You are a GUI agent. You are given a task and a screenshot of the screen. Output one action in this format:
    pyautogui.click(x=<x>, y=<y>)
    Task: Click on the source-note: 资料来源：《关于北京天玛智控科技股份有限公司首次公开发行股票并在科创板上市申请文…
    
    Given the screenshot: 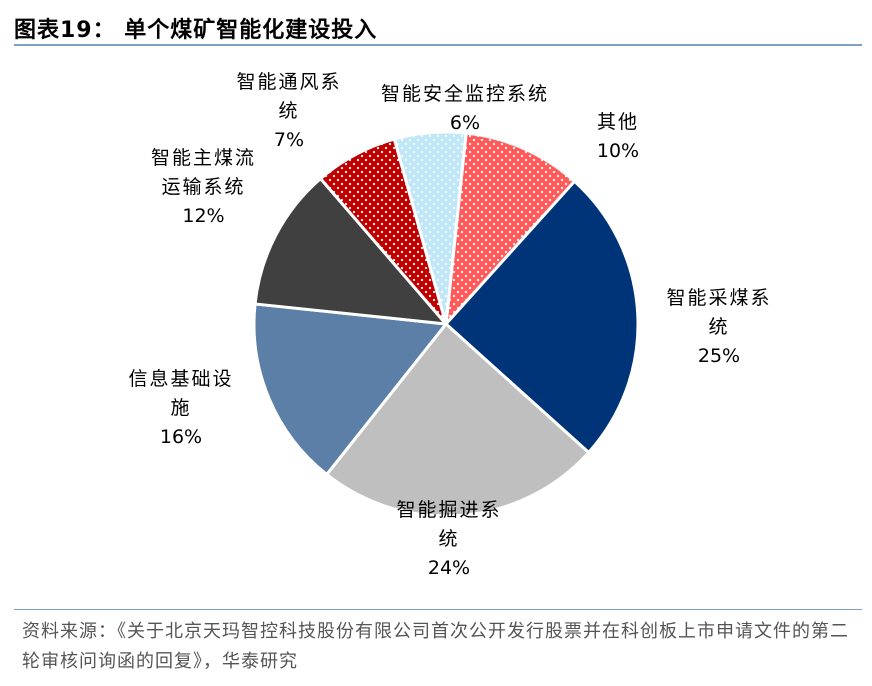 What is the action you would take?
    pyautogui.click(x=435, y=646)
    